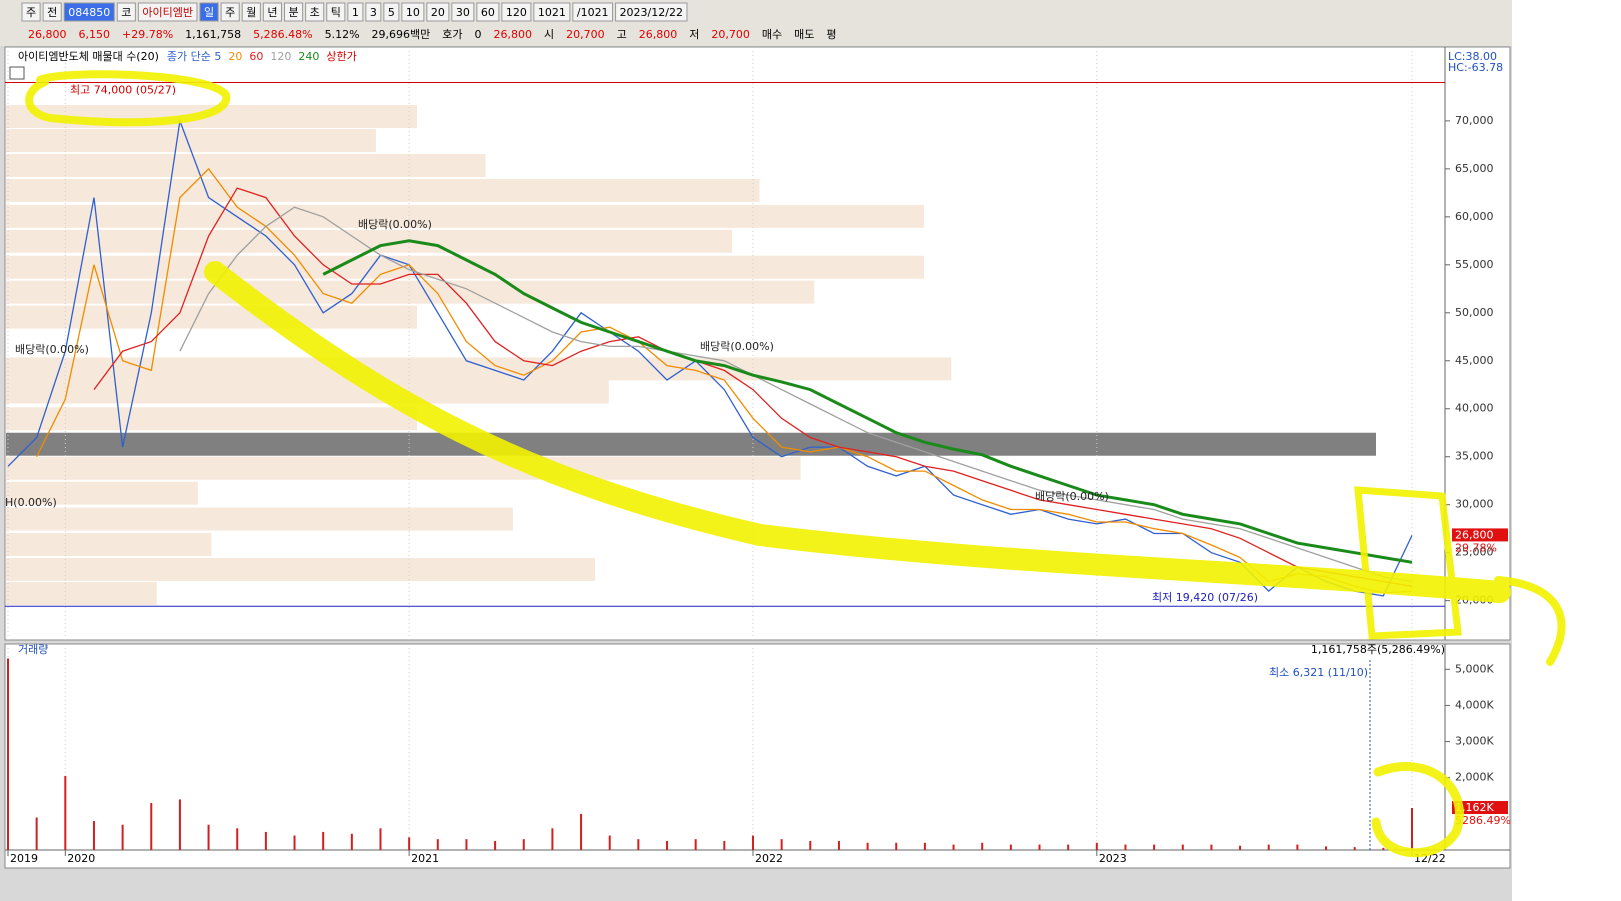 This screenshot has width=1621, height=901. What do you see at coordinates (81, 858) in the screenshot?
I see `x-tick-label: 2020` at bounding box center [81, 858].